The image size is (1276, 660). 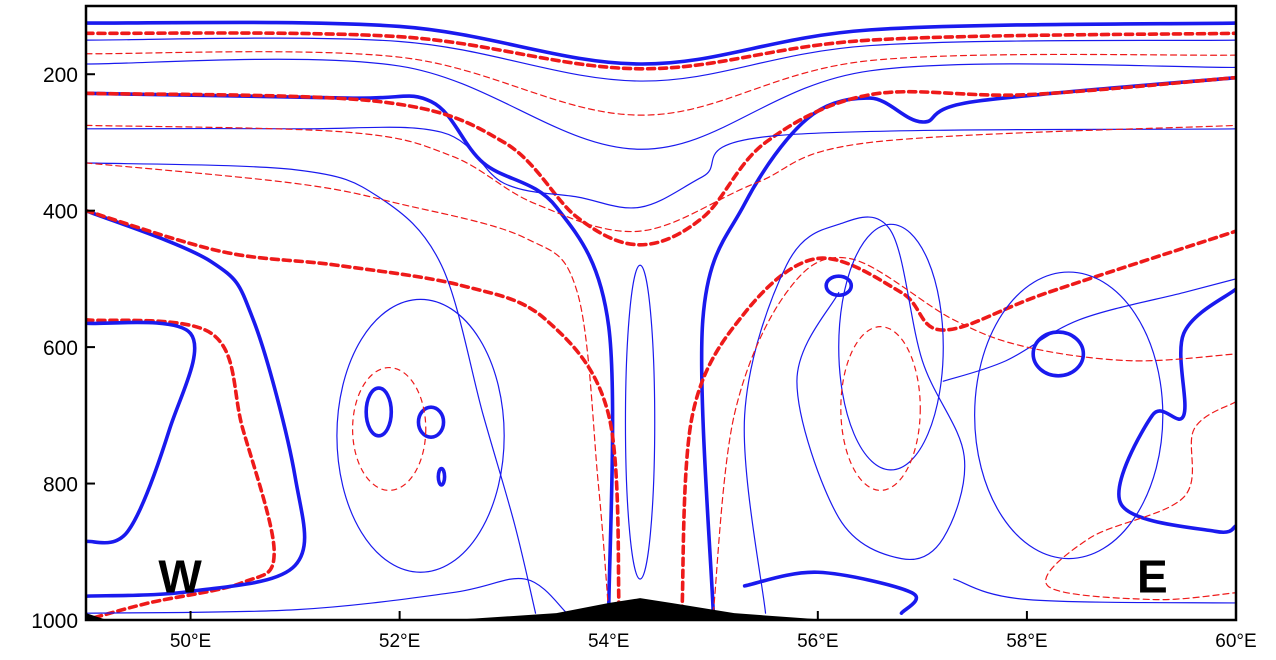 I want to click on y-tick-label-2: 600, so click(x=60, y=348).